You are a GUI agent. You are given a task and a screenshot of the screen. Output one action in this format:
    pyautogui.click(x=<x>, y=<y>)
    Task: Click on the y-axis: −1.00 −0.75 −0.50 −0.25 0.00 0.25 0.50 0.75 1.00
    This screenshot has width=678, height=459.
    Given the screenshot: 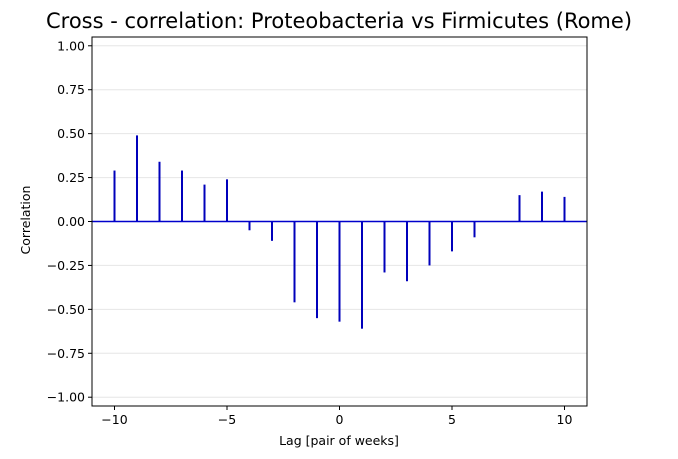 What is the action you would take?
    pyautogui.click(x=69, y=221)
    